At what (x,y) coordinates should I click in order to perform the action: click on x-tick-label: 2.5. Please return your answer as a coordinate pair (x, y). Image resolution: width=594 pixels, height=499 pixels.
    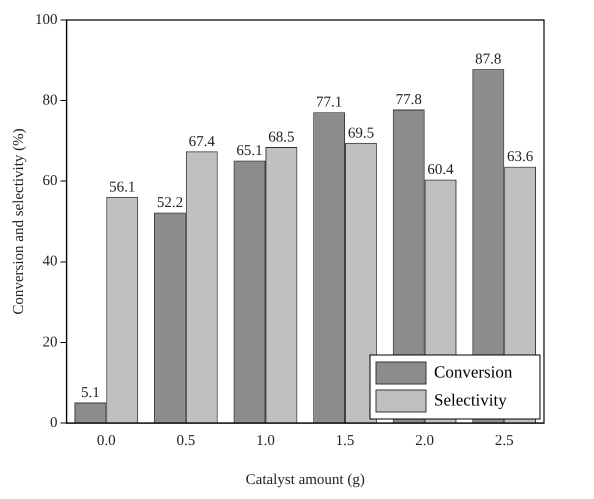
    Looking at the image, I should click on (504, 440).